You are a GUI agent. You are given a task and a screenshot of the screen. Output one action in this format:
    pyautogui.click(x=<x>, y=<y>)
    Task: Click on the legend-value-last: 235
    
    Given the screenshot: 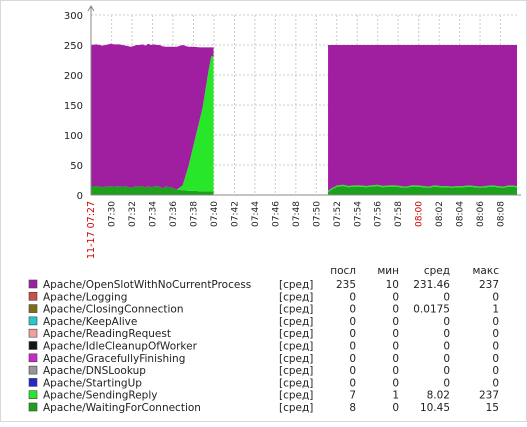 What is the action you would take?
    pyautogui.click(x=346, y=285)
    